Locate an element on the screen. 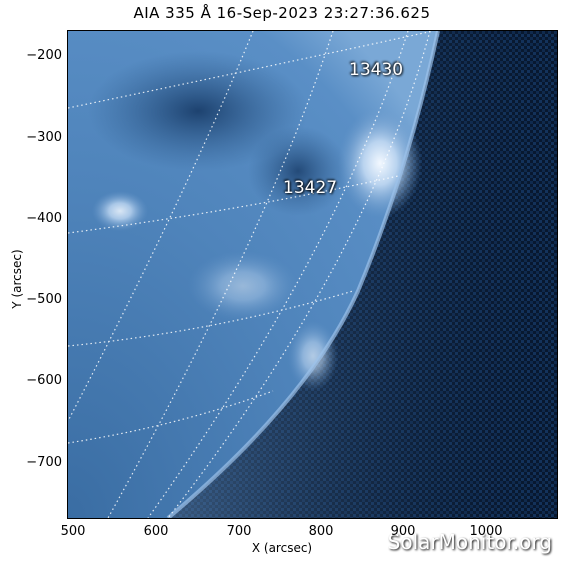 This screenshot has height=564, width=564. x-tick-label: 700 is located at coordinates (239, 531).